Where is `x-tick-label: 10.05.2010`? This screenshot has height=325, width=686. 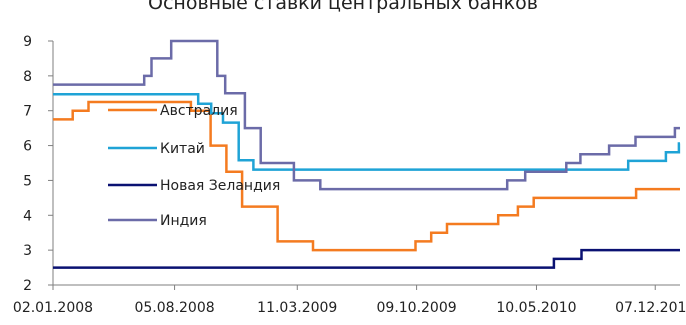 x-tick-label: 10.05.2010 is located at coordinates (536, 308).